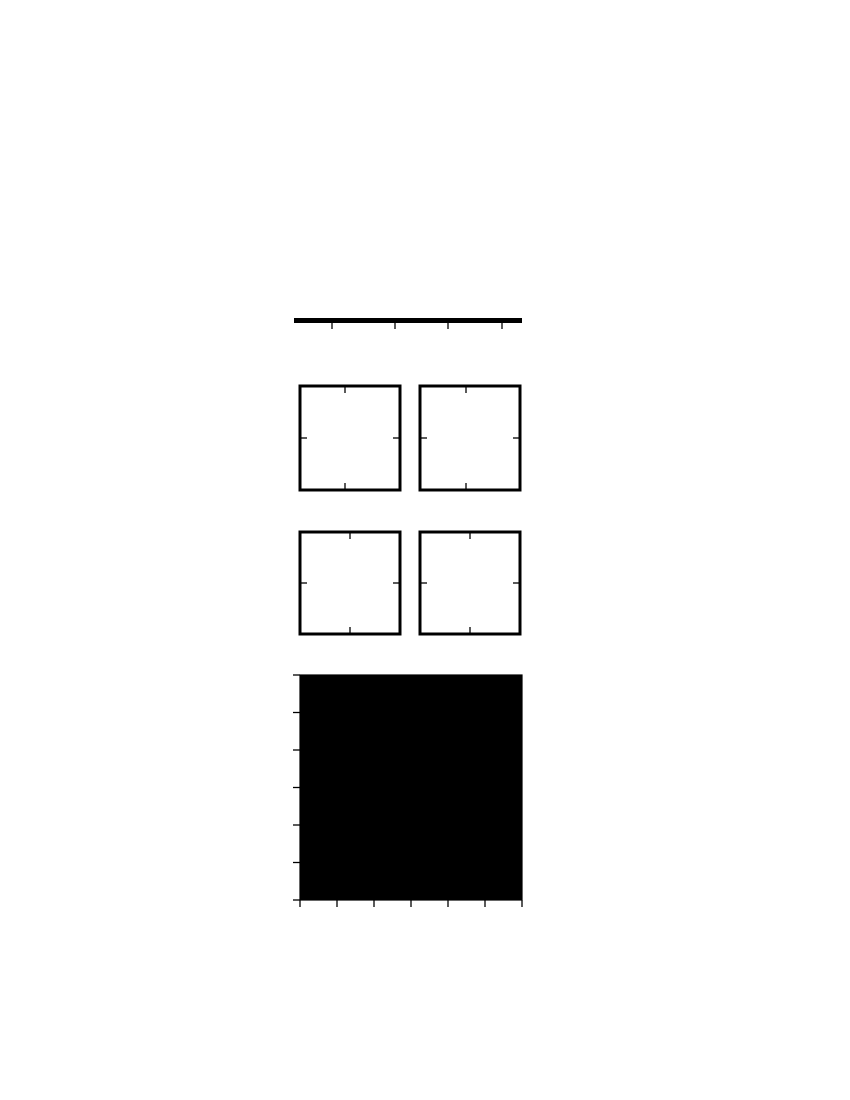  Describe the element at coordinates (408, 320) in the screenshot. I see `time-axis-bar` at that location.